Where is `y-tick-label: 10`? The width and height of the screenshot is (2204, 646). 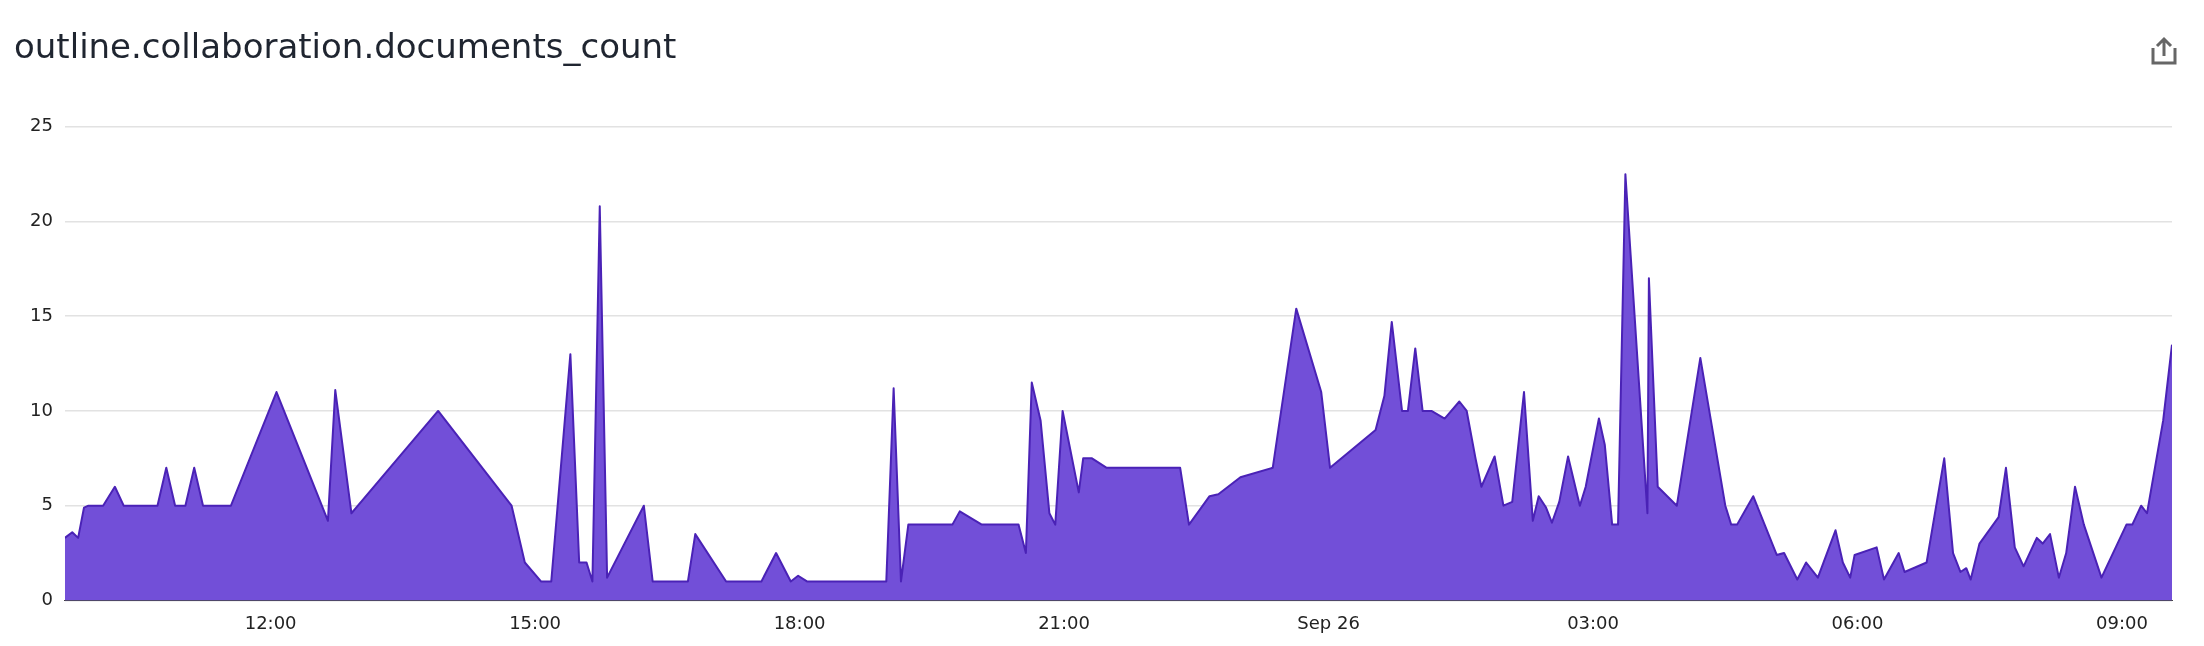
y-tick-label: 10 is located at coordinates (41, 409).